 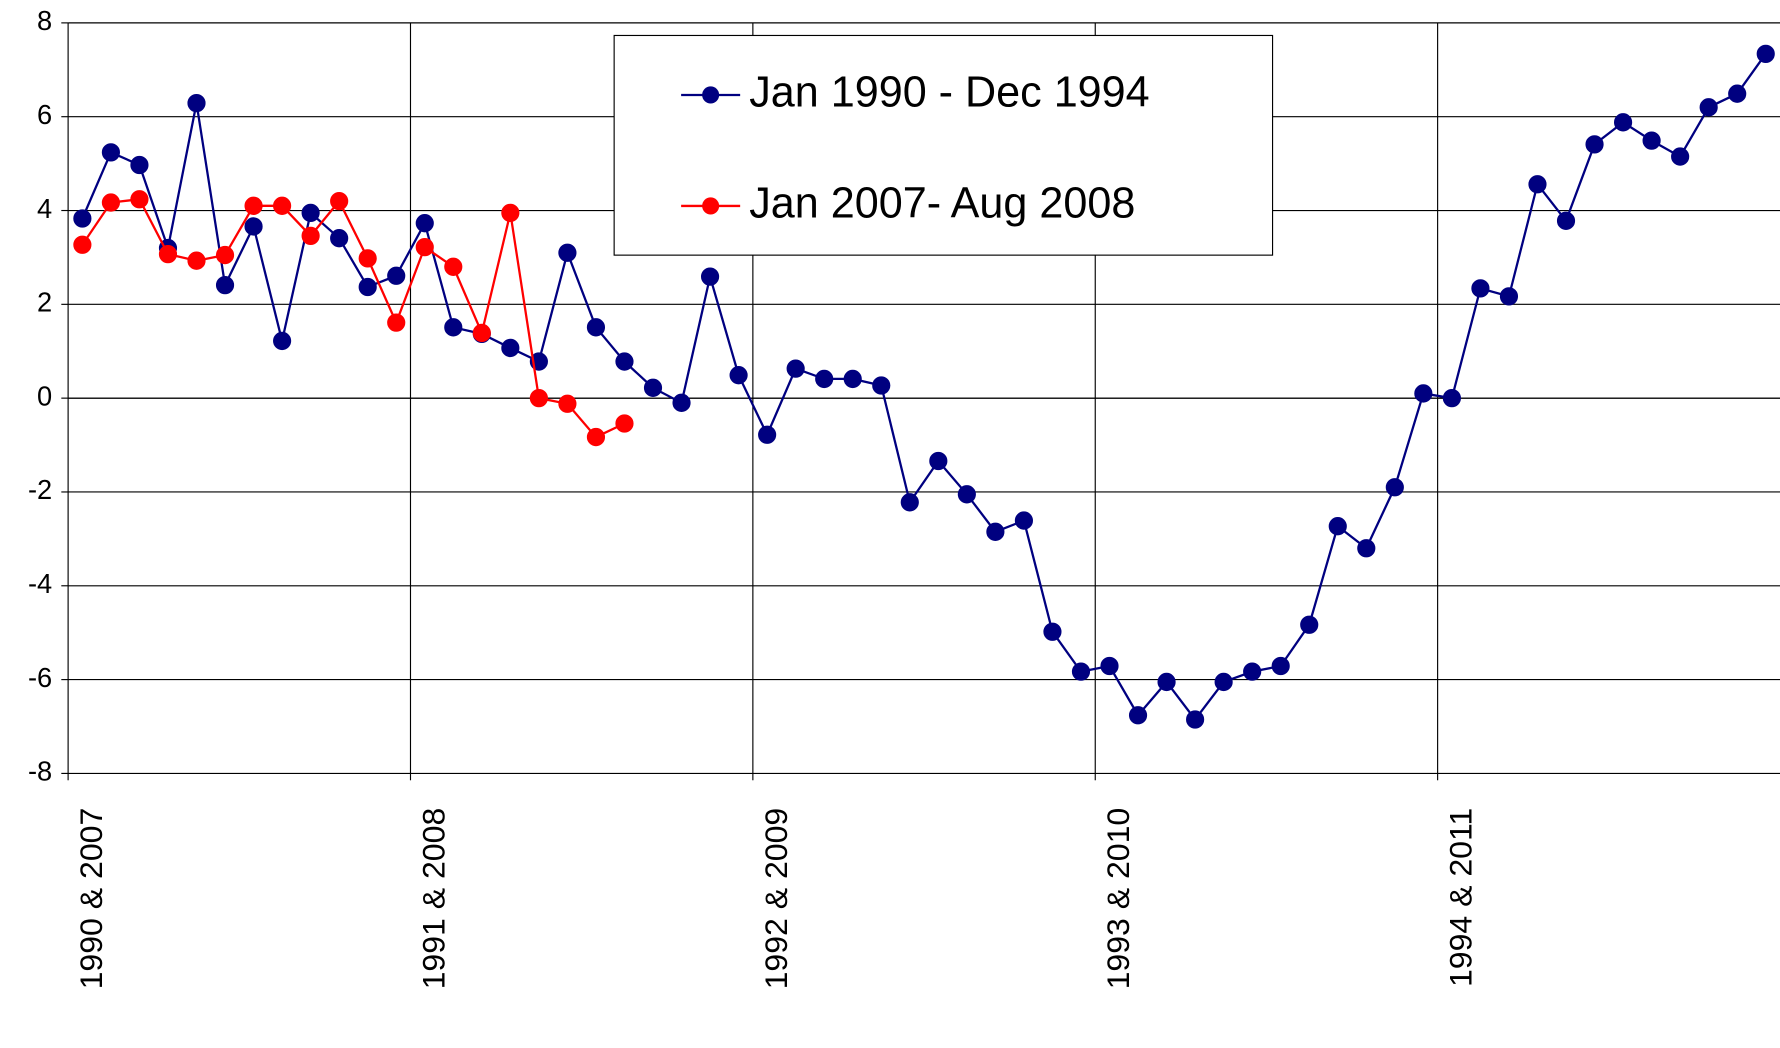 I want to click on y-tick-label: 0, so click(x=44, y=395).